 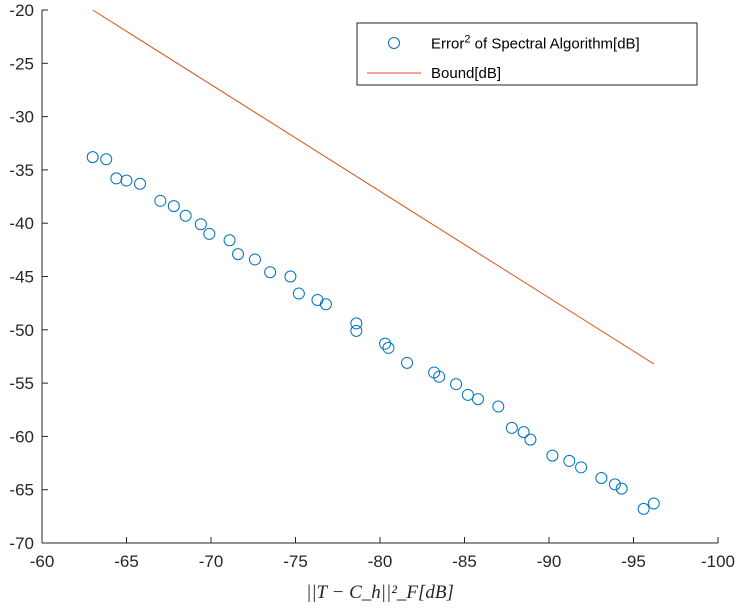 I want to click on y-tick-label: -40, so click(x=21, y=223).